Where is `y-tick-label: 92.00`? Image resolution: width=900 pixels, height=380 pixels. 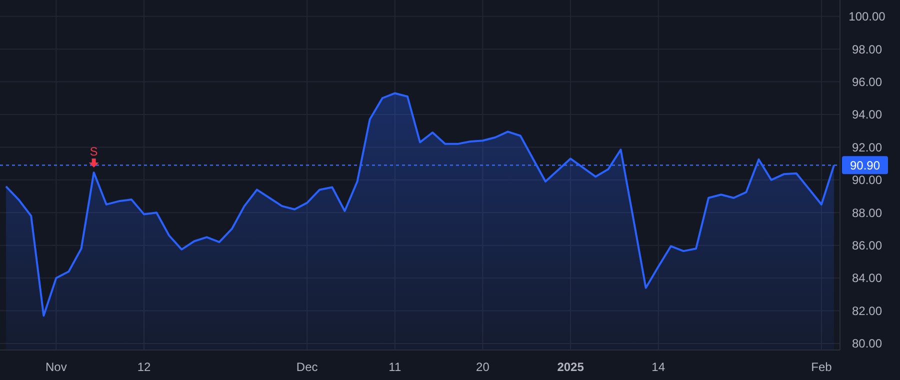
y-tick-label: 92.00 is located at coordinates (867, 147).